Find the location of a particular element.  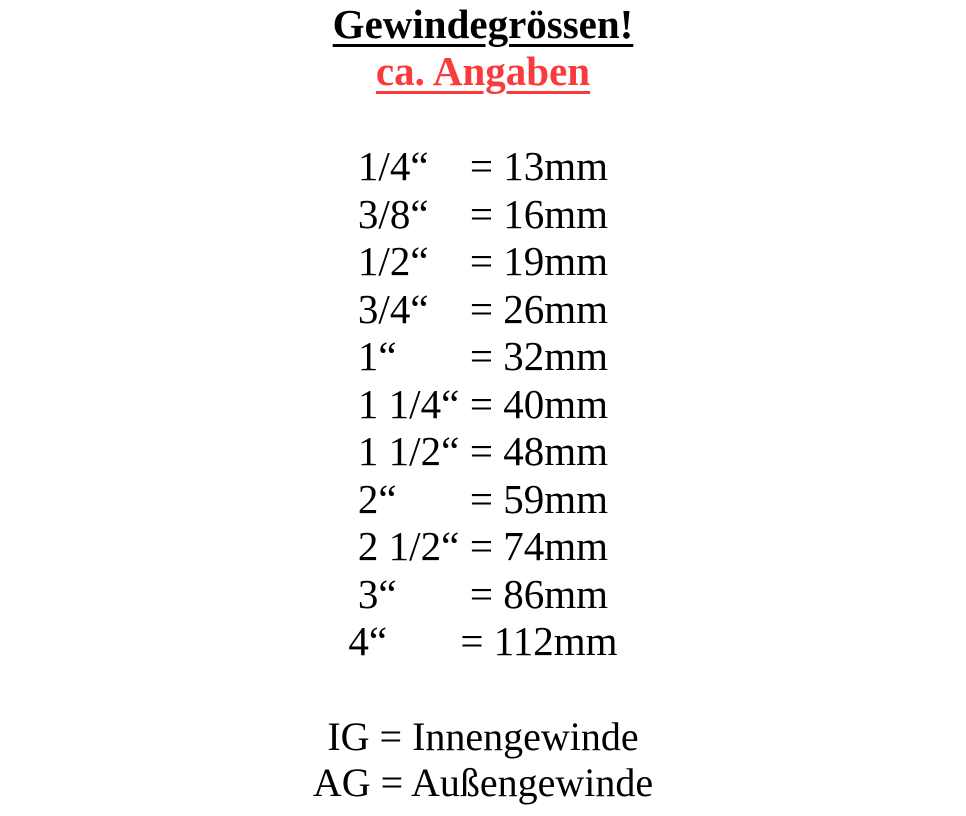

size-row: 2 1/2“ = 74mm is located at coordinates (483, 547).